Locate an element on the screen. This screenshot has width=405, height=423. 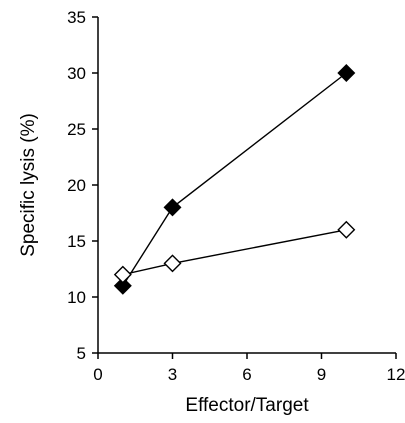
x-tick-label: 3 is located at coordinates (172, 374).